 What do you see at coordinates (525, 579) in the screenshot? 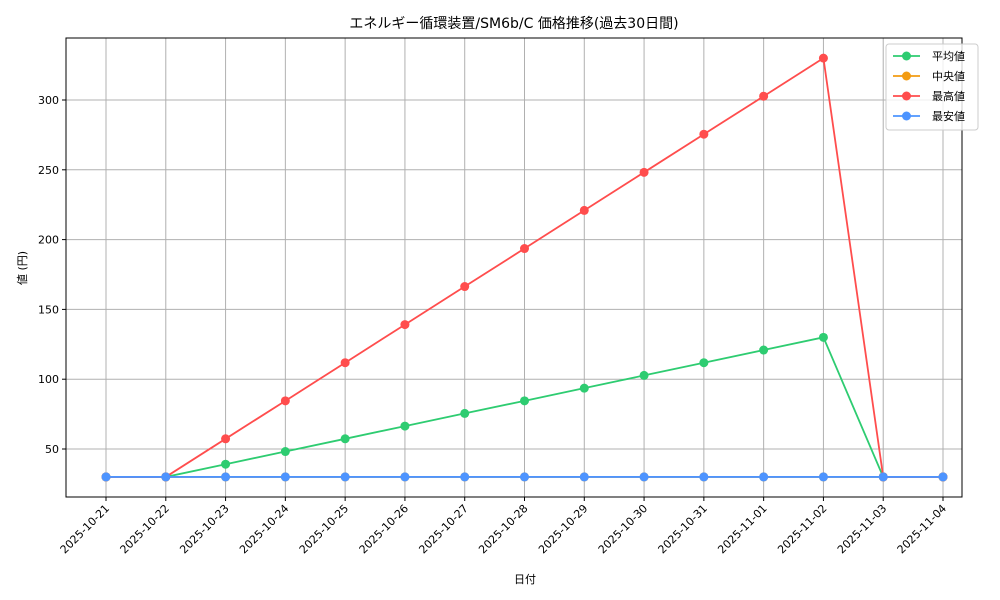
I see `x-axis-label: 日付` at bounding box center [525, 579].